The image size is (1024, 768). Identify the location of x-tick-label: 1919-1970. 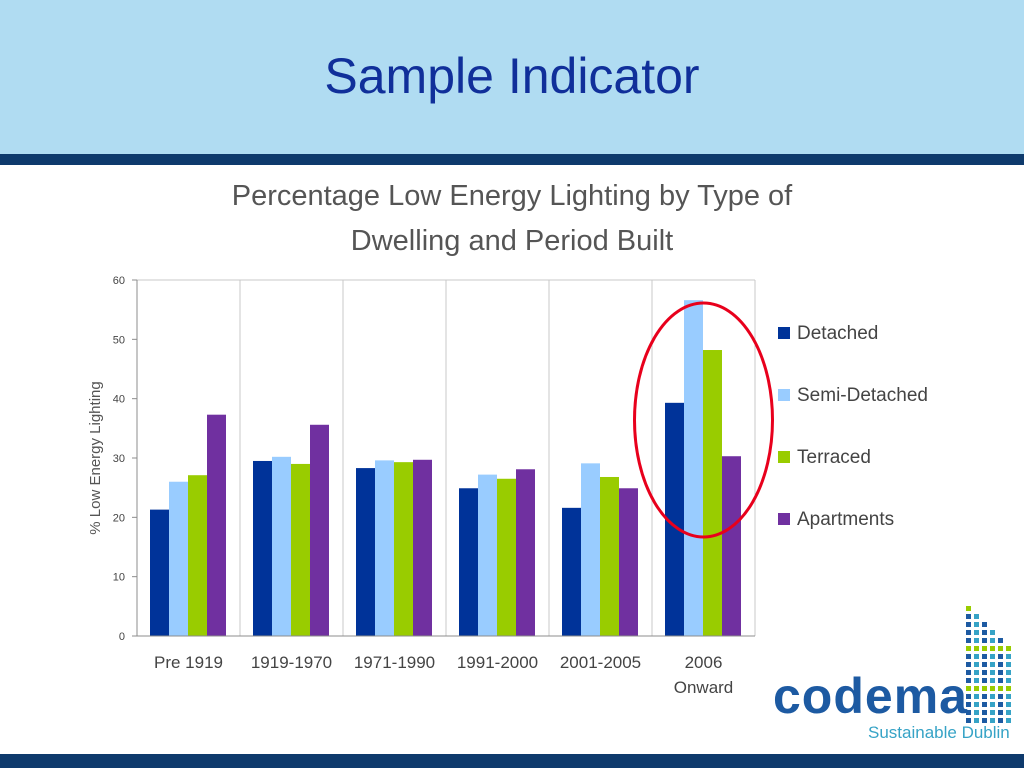
(291, 662).